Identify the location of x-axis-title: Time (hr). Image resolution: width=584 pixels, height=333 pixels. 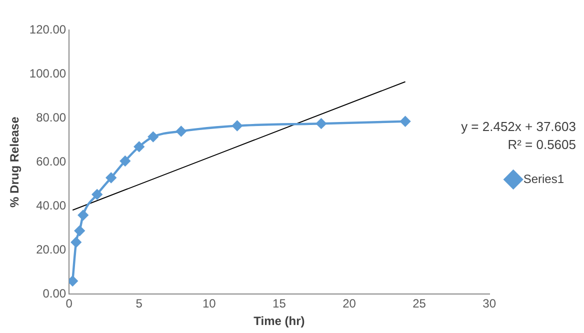
(279, 321).